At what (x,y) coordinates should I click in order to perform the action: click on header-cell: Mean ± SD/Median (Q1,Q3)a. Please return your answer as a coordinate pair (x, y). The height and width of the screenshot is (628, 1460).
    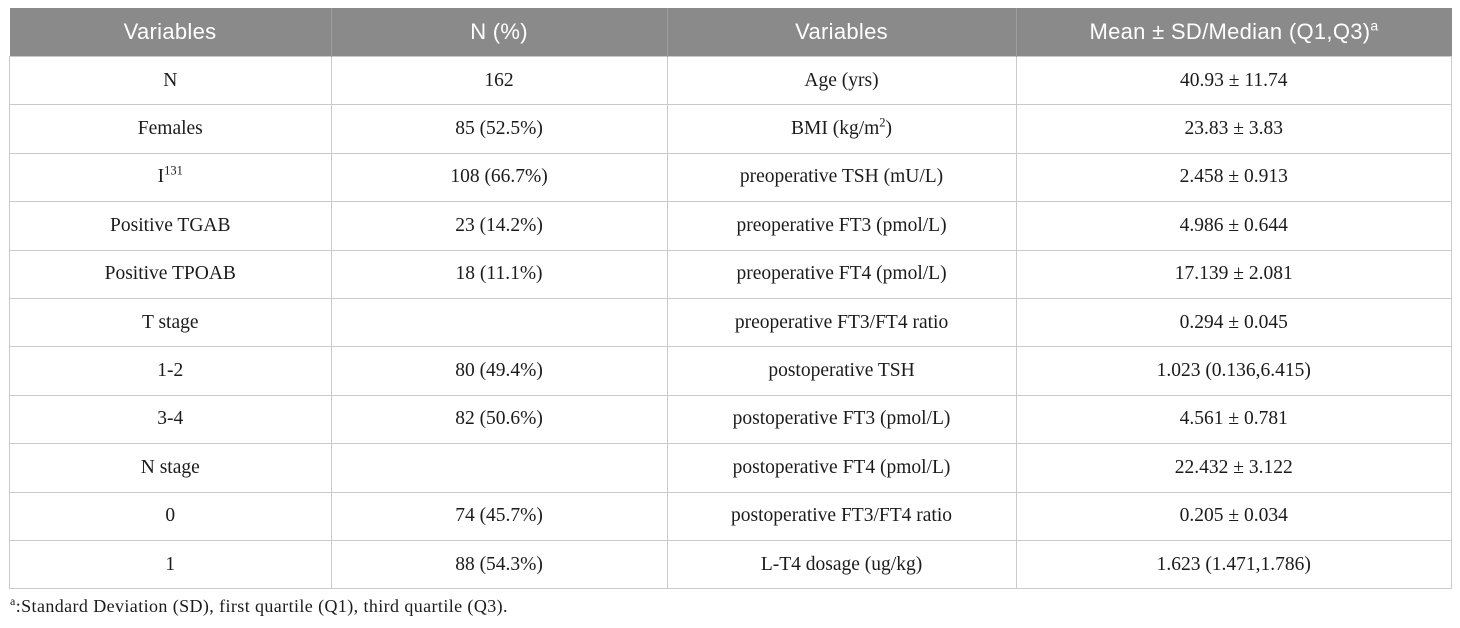
    Looking at the image, I should click on (1234, 32).